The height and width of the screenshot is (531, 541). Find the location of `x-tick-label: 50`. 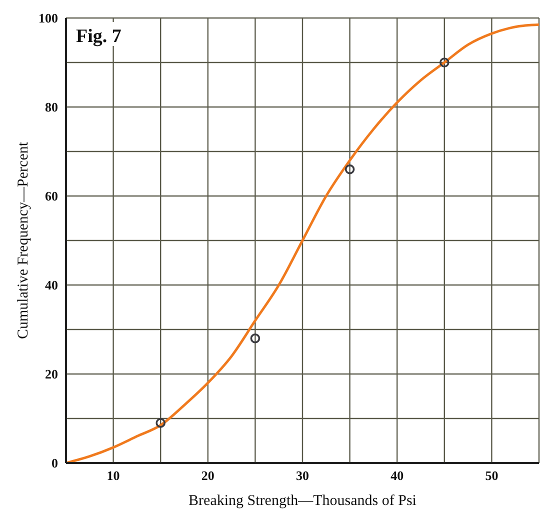

x-tick-label: 50 is located at coordinates (491, 476).